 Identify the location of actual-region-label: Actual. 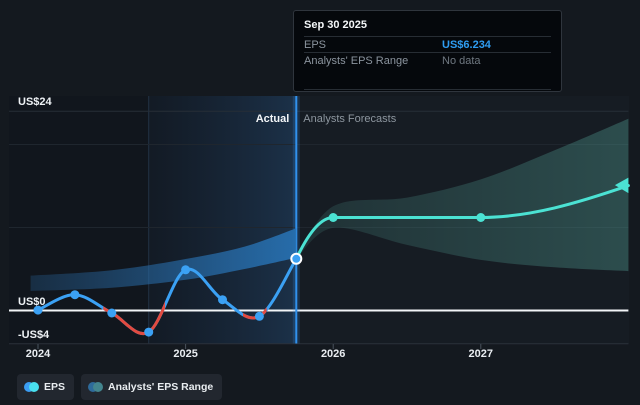
(272, 119).